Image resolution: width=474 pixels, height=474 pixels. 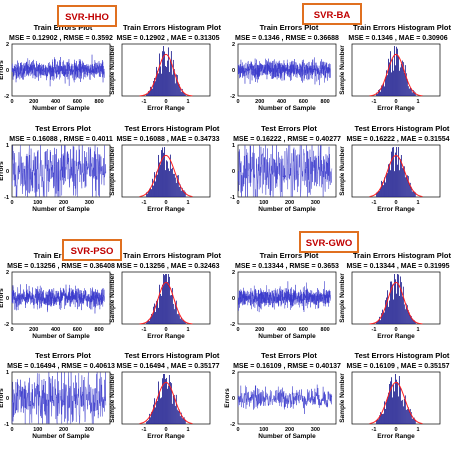 What do you see at coordinates (402, 355) in the screenshot?
I see `panel-title: Test Errors Histogram Plot` at bounding box center [402, 355].